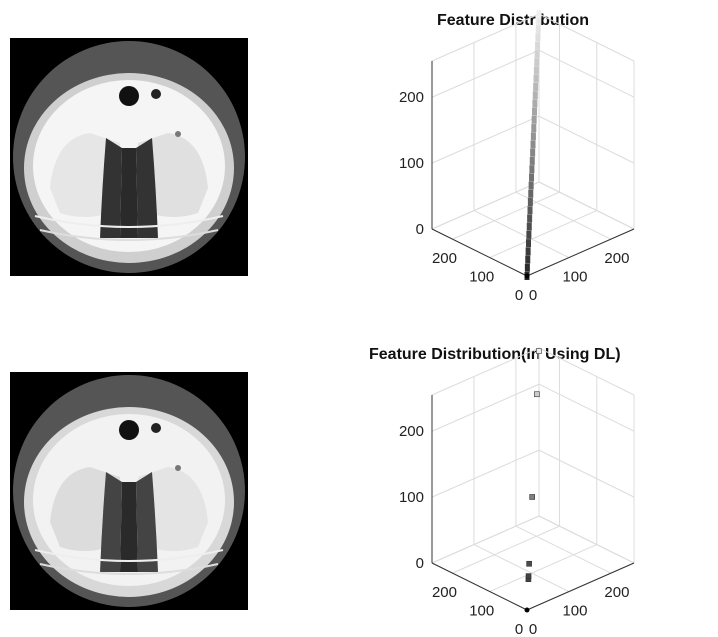  What do you see at coordinates (129, 491) in the screenshot?
I see `ct-scan-processed` at bounding box center [129, 491].